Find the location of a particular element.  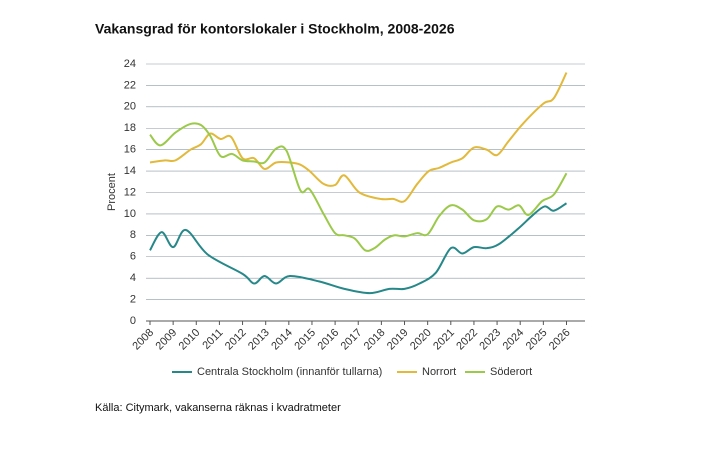

x-tick-label: 2019 is located at coordinates (398, 340).